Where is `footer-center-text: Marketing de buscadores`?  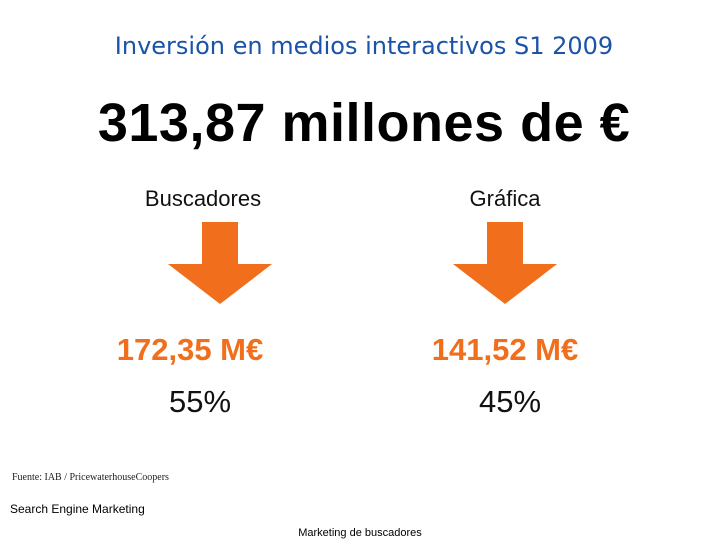
footer-center-text: Marketing de buscadores is located at coordinates (360, 533).